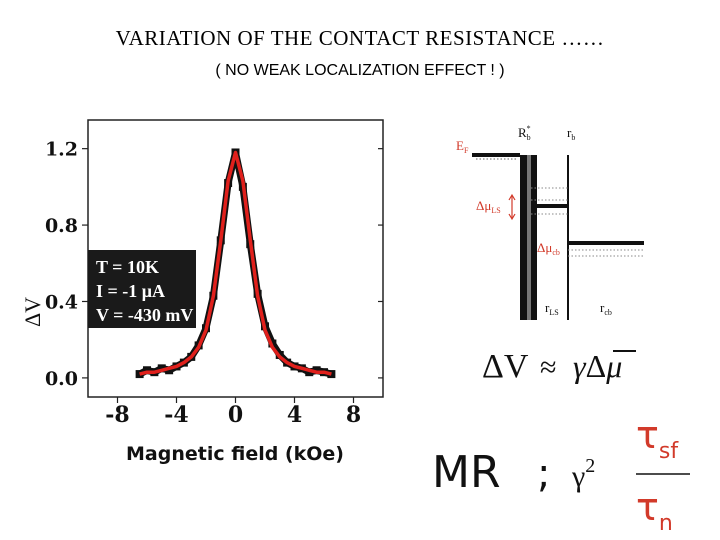  What do you see at coordinates (176, 415) in the screenshot?
I see `x-tick-label: -4` at bounding box center [176, 415].